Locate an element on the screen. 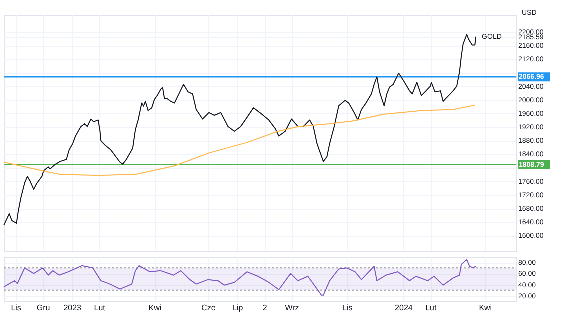 This screenshot has width=564, height=321. x-tick-label: Gru is located at coordinates (43, 308).